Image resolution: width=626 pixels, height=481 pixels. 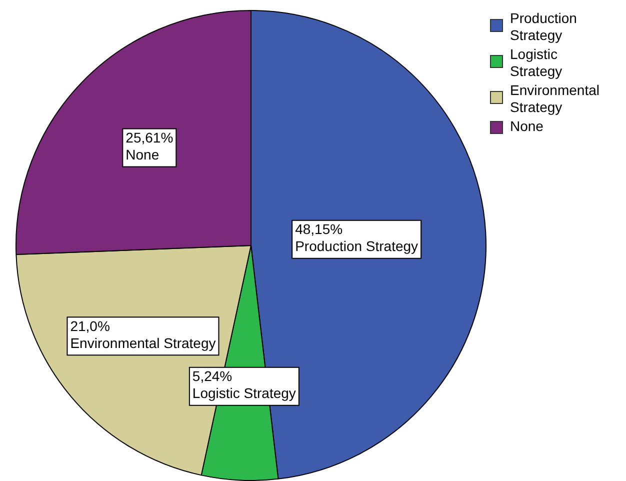 I want to click on legend-label: None, so click(x=527, y=126).